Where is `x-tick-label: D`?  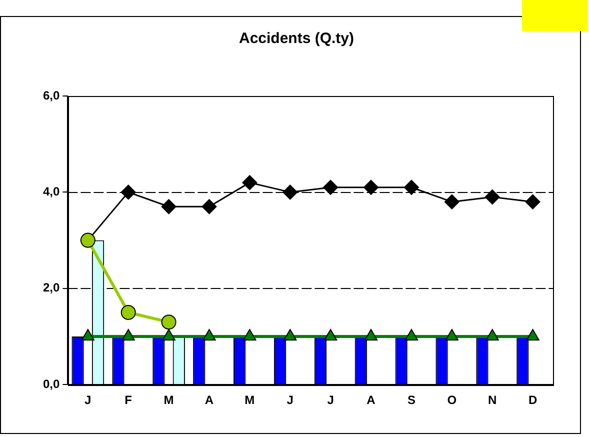 x-tick-label: D is located at coordinates (533, 400).